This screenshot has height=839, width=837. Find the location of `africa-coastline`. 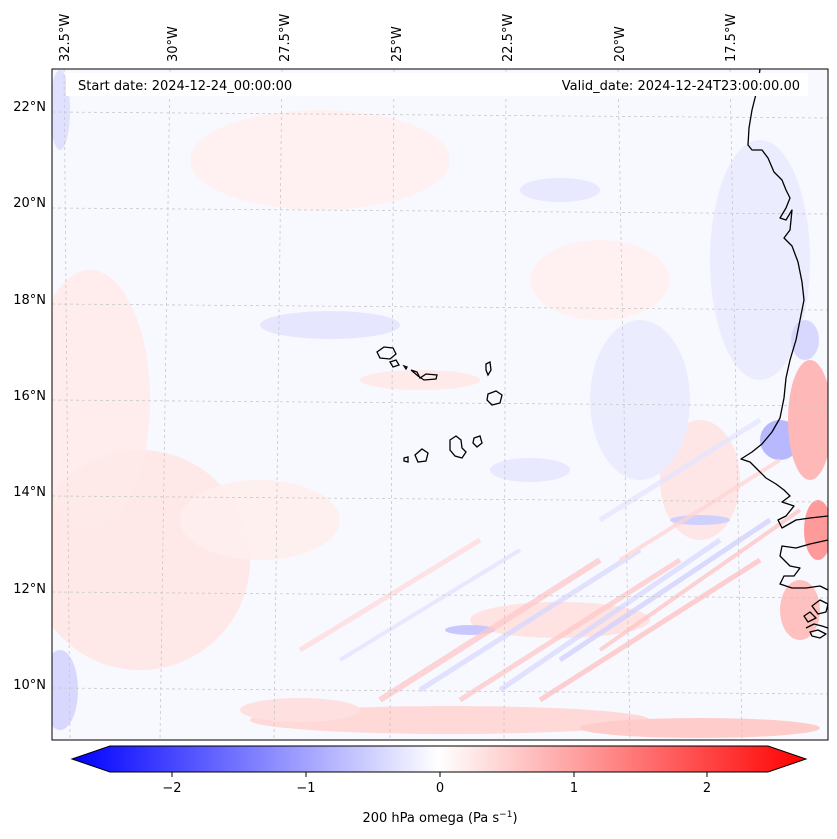

africa-coastline is located at coordinates (784, 354).